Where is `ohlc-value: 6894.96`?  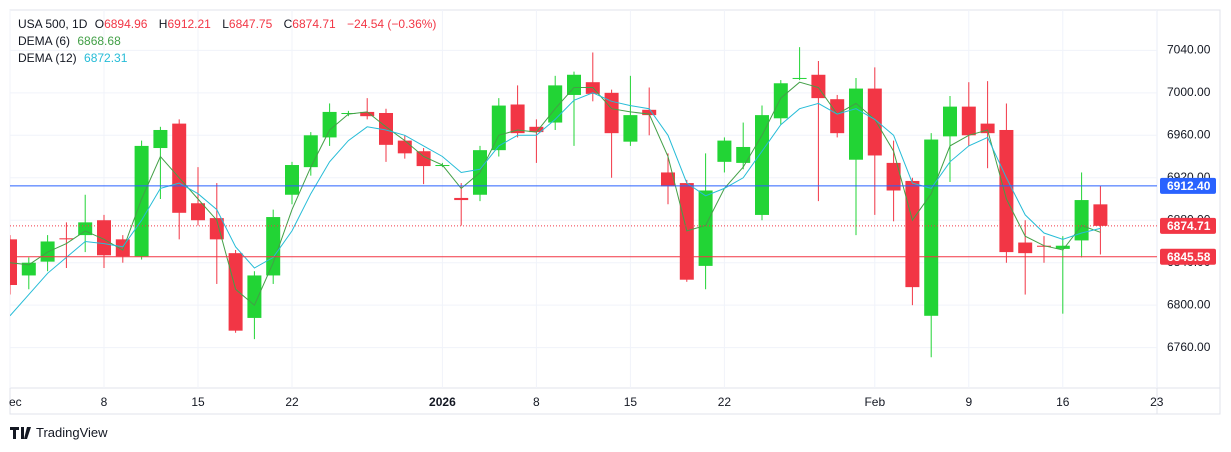
ohlc-value: 6894.96 is located at coordinates (126, 24).